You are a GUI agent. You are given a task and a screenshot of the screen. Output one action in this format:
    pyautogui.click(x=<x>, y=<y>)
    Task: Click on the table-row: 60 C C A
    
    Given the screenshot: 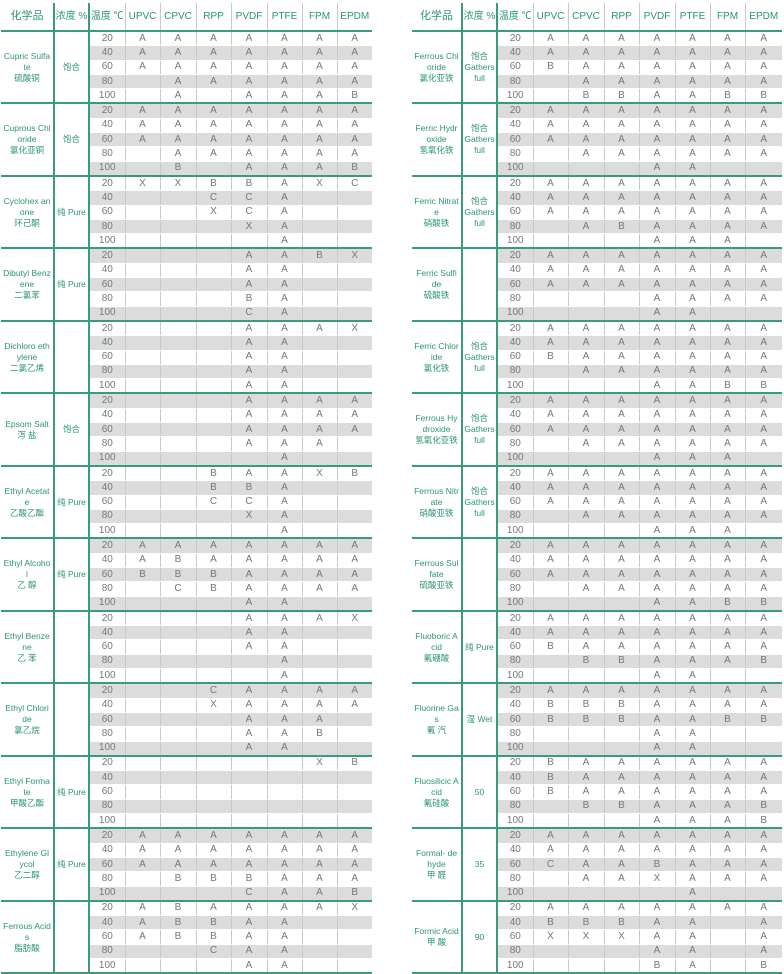 What is the action you would take?
    pyautogui.click(x=186, y=502)
    